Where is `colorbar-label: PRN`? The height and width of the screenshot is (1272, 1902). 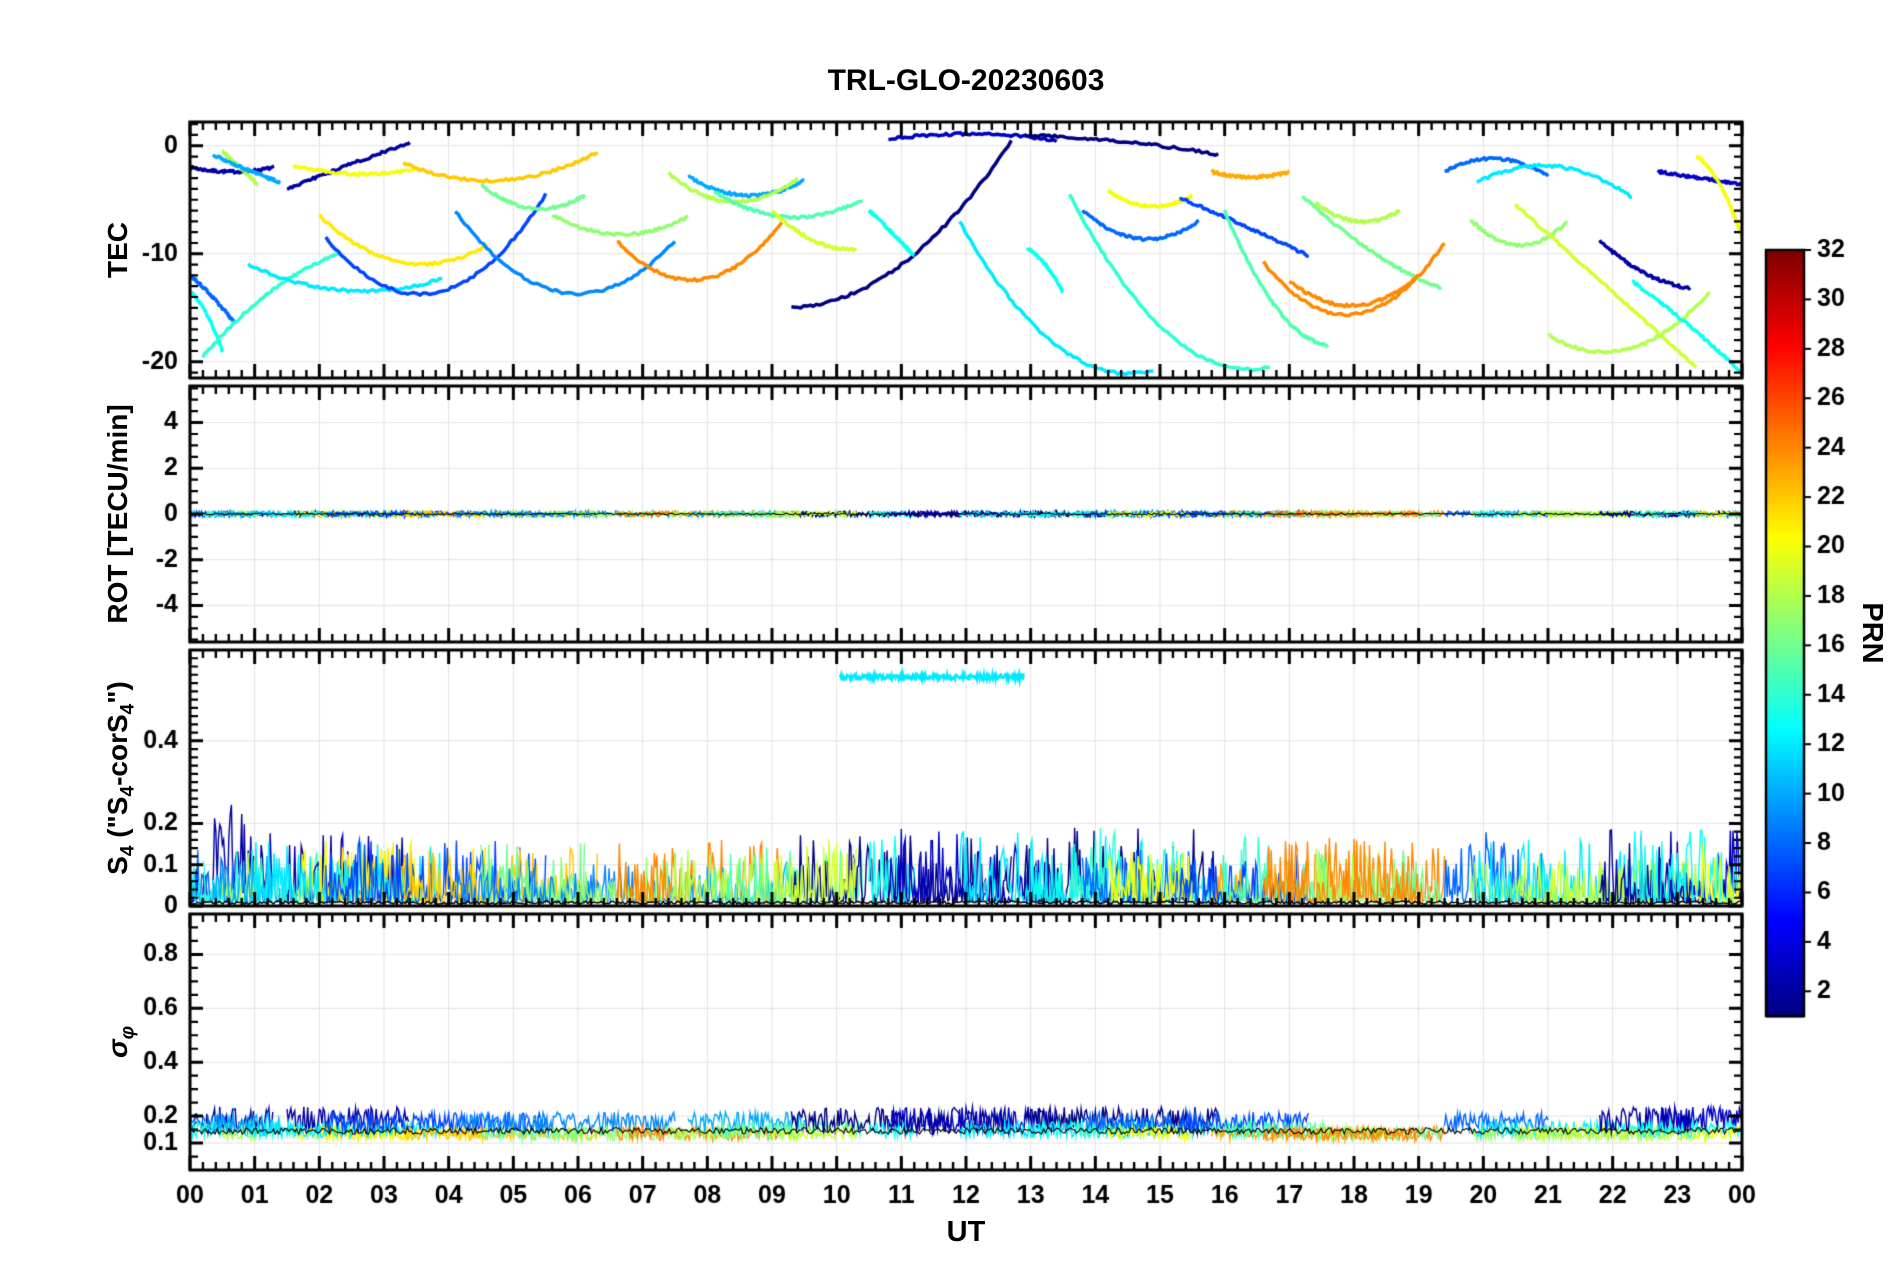
colorbar-label: PRN is located at coordinates (1872, 633).